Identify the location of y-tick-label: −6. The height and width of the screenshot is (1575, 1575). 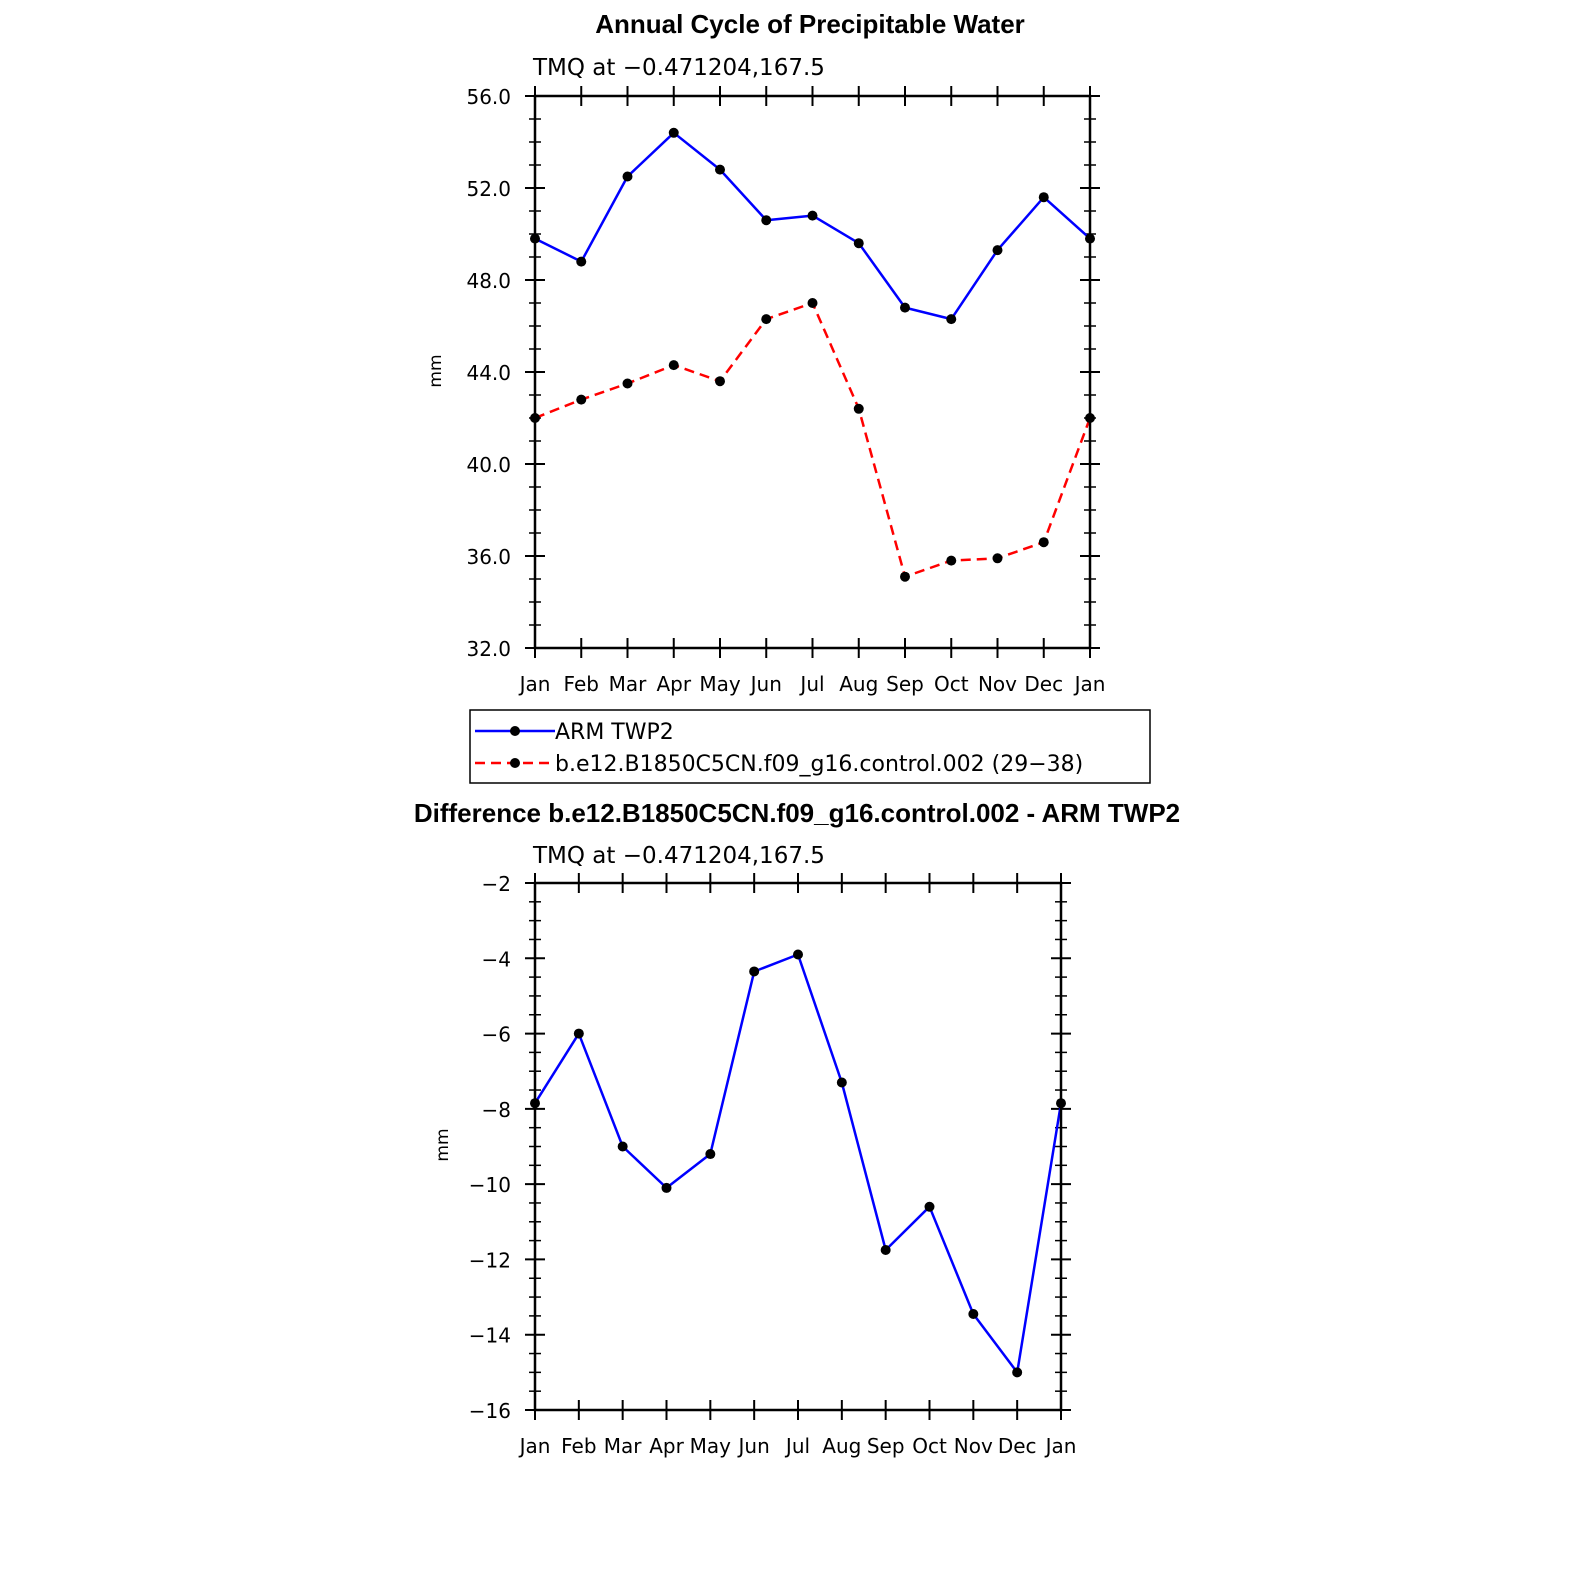
(496, 1035).